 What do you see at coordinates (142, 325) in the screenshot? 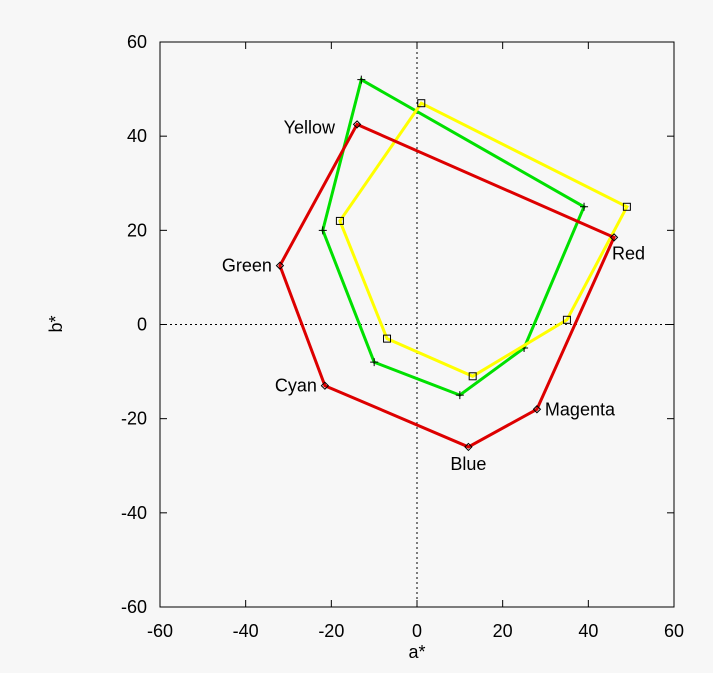
I see `y-tick-label: 0` at bounding box center [142, 325].